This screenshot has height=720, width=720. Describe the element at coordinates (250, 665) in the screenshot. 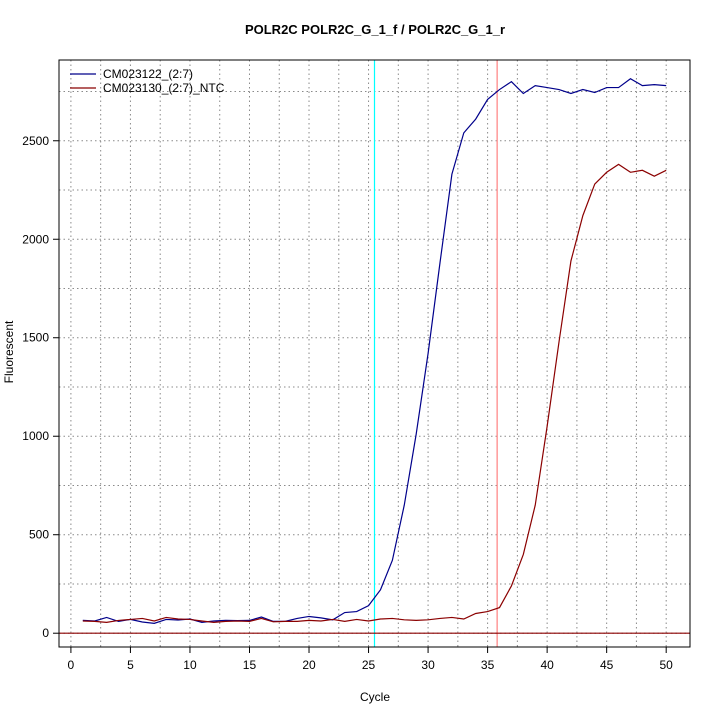

I see `x-tick-label: 15` at that location.